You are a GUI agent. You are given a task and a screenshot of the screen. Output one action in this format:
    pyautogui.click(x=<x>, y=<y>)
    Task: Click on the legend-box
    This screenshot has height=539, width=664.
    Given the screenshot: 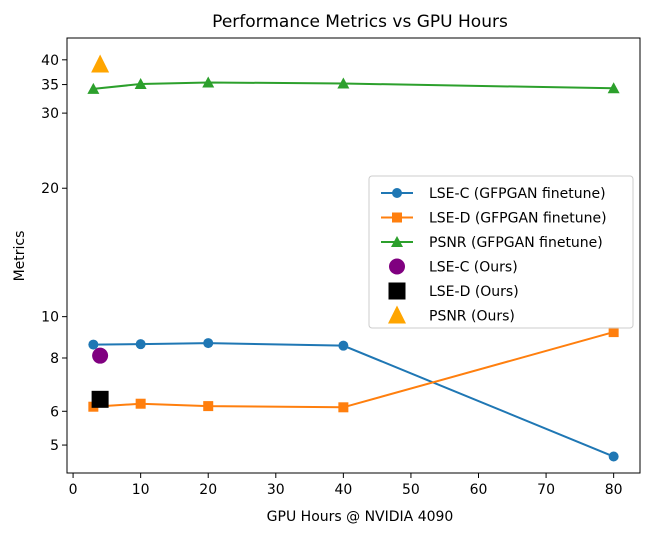 What is the action you would take?
    pyautogui.click(x=501, y=252)
    